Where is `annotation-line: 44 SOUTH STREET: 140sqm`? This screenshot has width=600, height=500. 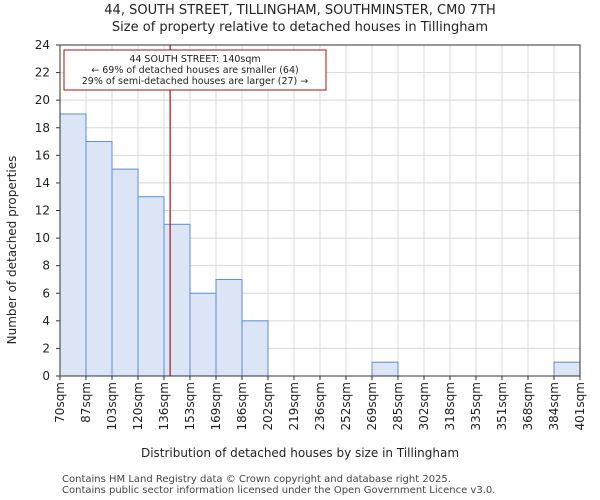
annotation-line: 44 SOUTH STREET: 140sqm is located at coordinates (194, 59).